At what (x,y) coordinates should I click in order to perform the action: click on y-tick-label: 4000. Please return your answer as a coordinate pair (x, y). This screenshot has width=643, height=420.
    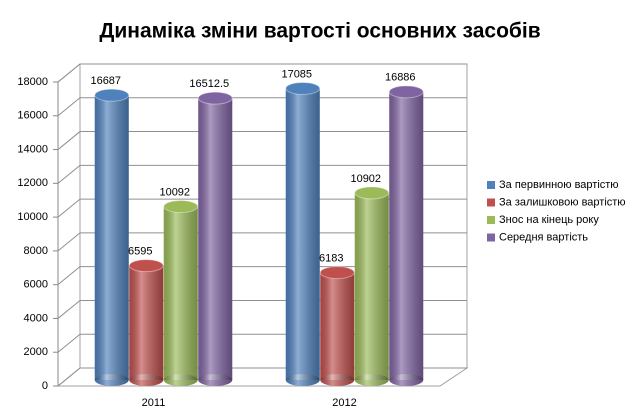
    Looking at the image, I should click on (36, 318).